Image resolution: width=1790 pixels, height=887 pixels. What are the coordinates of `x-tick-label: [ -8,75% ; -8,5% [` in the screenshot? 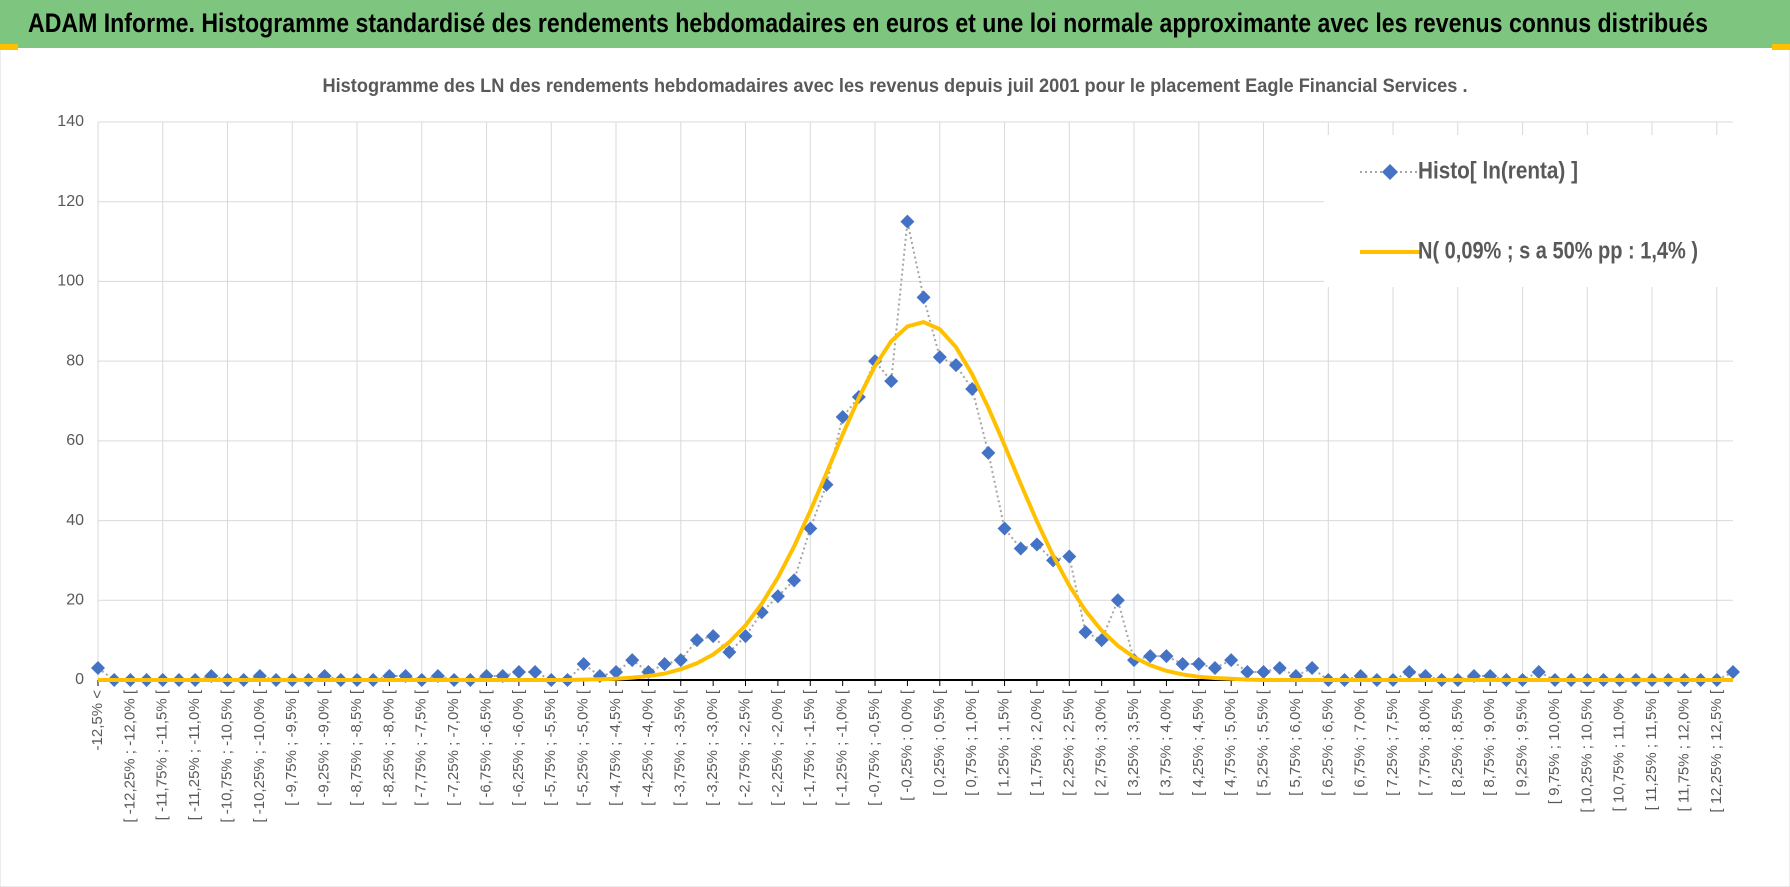 It's located at (356, 747).